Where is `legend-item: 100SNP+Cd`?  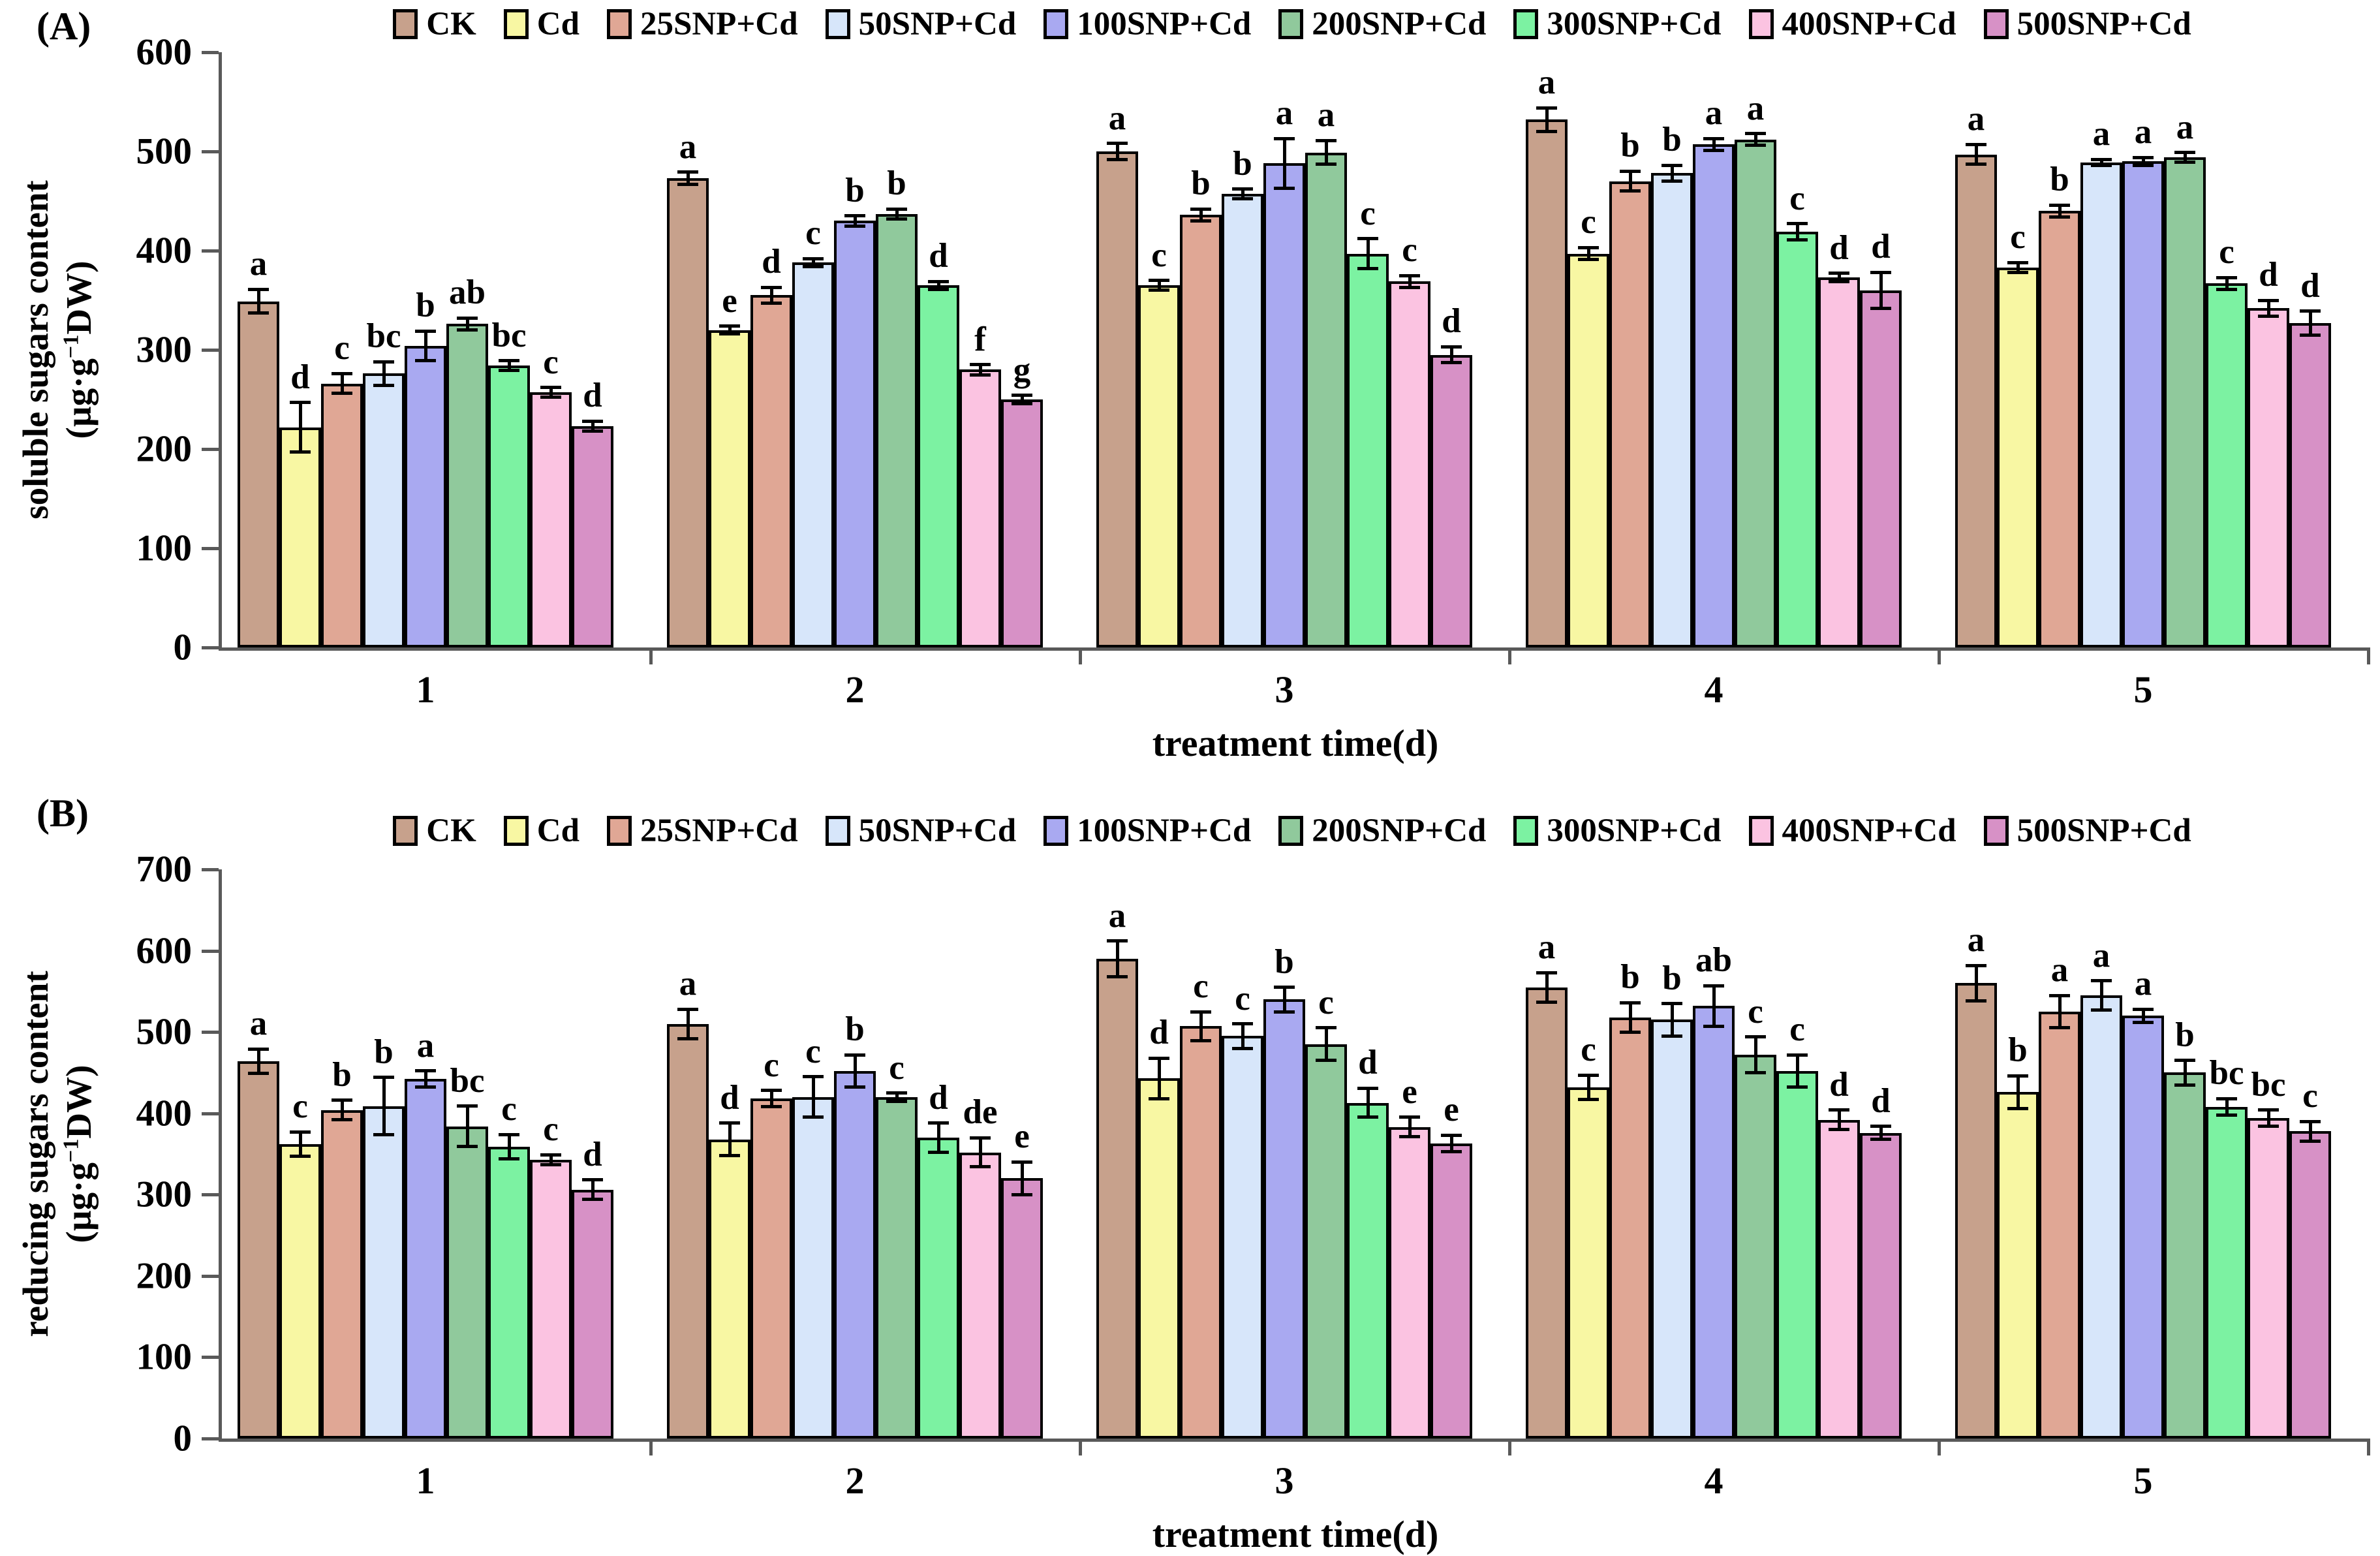 legend-item: 100SNP+Cd is located at coordinates (1147, 831).